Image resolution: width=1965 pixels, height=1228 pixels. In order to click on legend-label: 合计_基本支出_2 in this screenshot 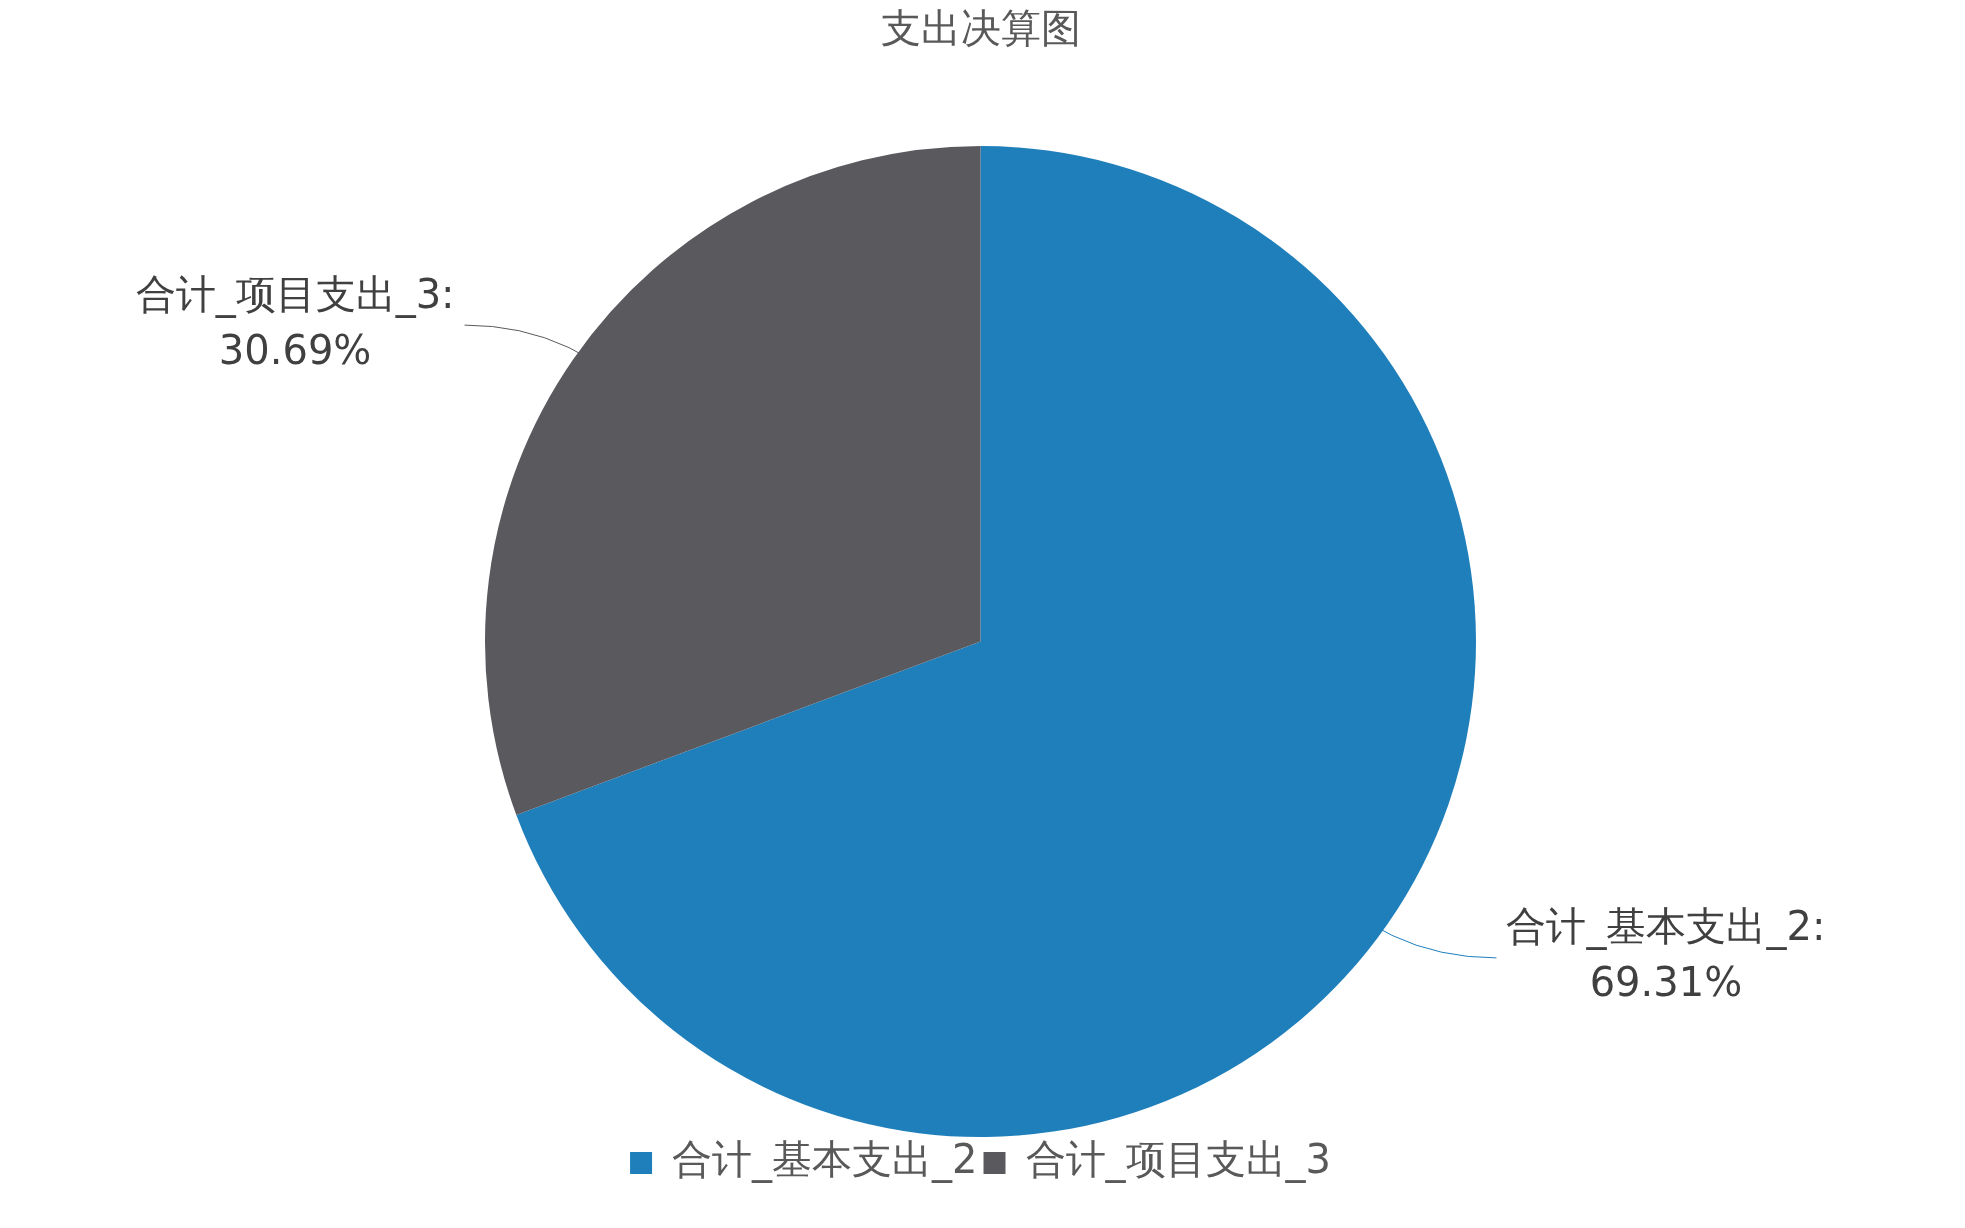, I will do `click(825, 1160)`.